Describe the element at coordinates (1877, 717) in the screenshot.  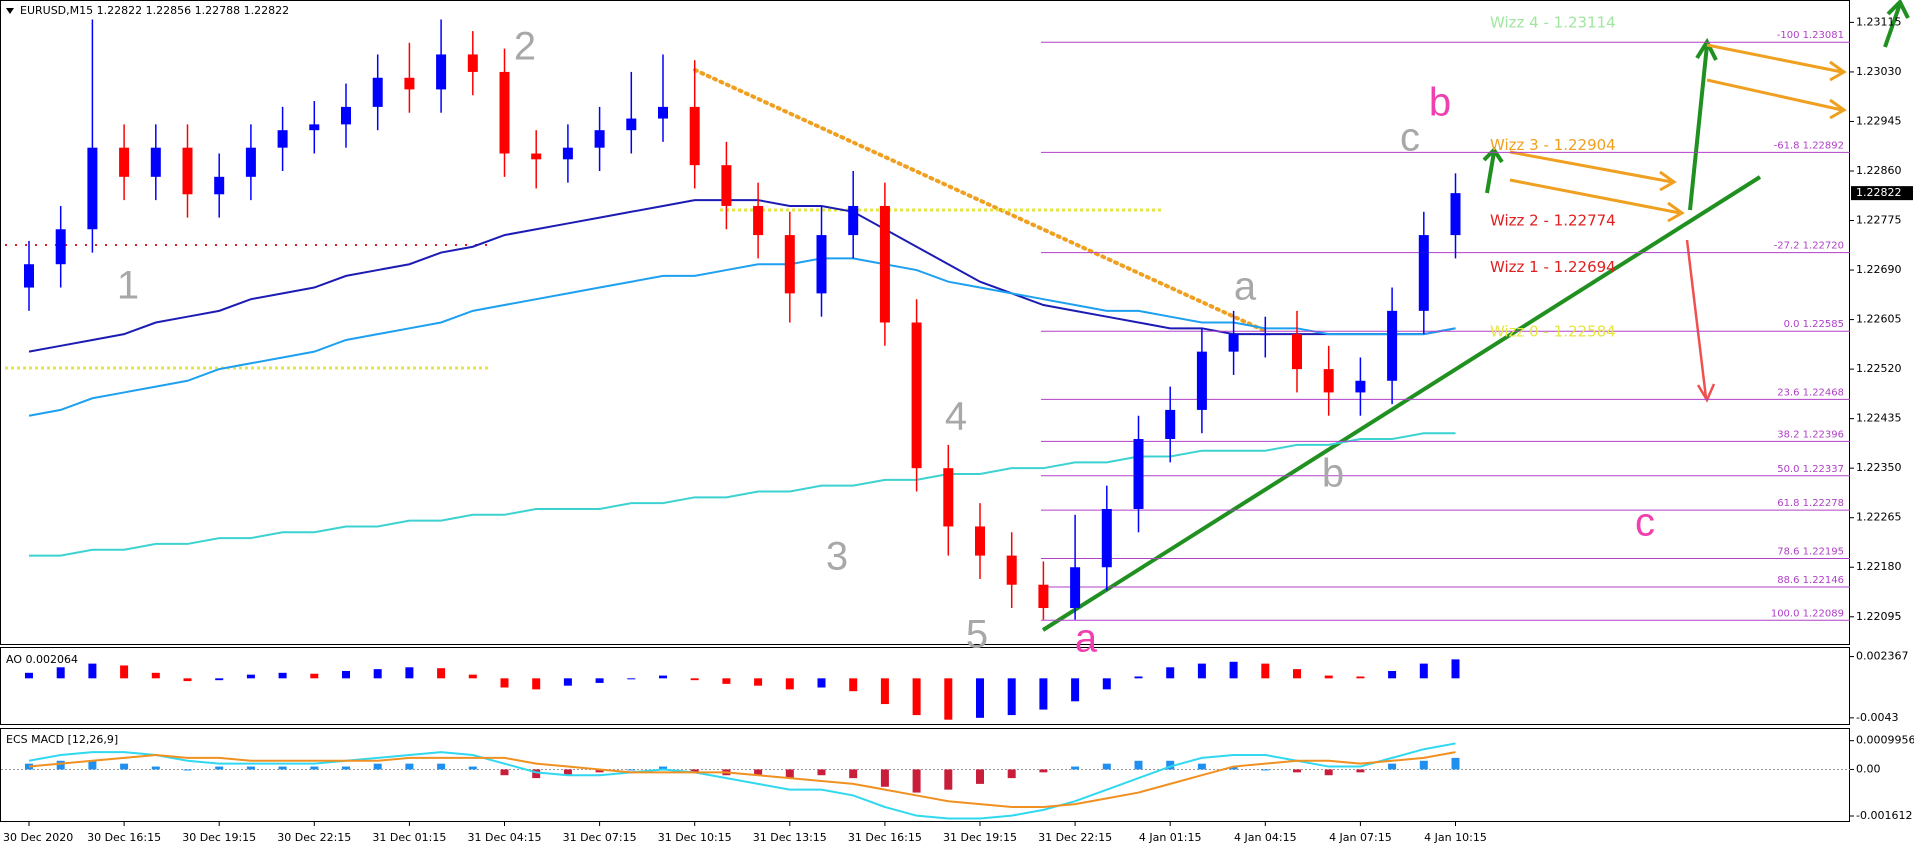
I see `y-tick-label: -0.0043` at that location.